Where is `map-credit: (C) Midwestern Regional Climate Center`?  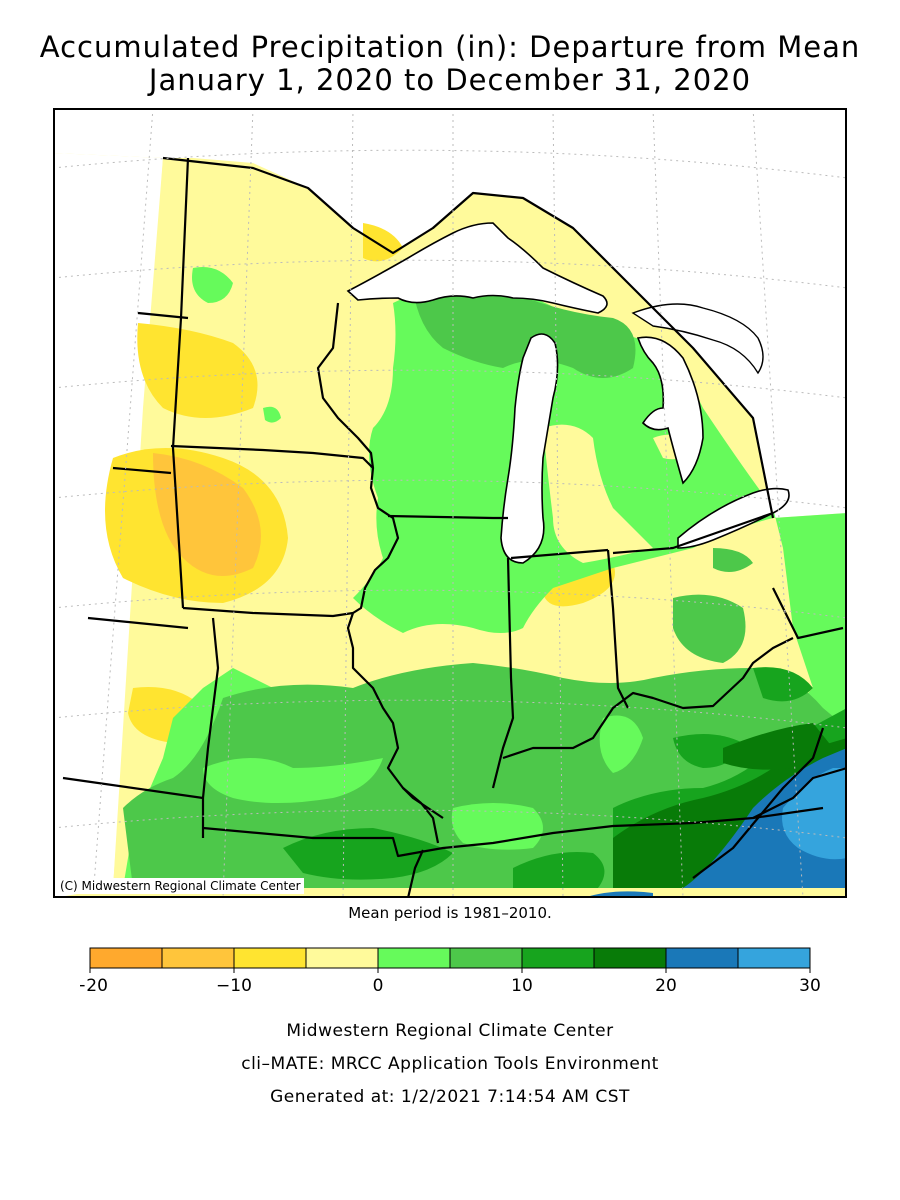 map-credit: (C) Midwestern Regional Climate Center is located at coordinates (180, 886).